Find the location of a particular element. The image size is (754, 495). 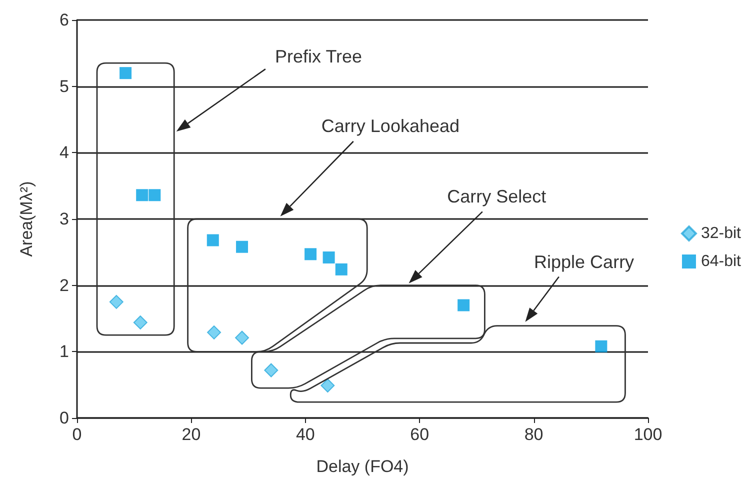

y-tick-label: 4 is located at coordinates (64, 152).